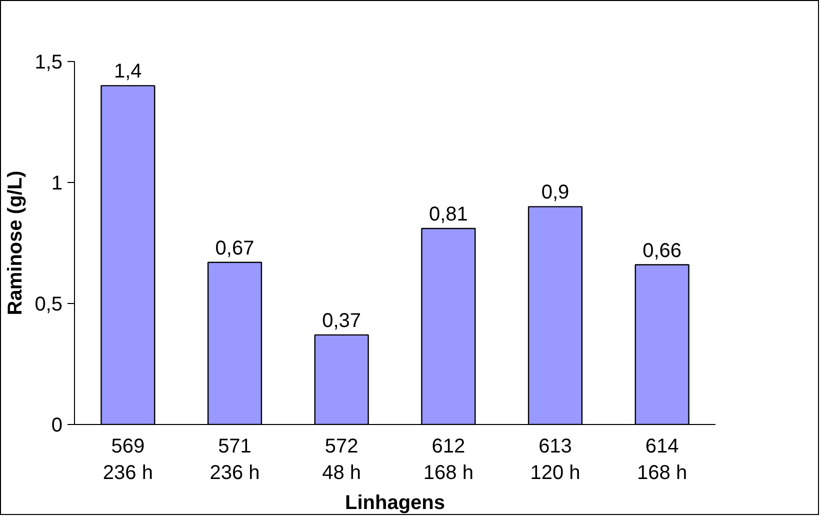 This screenshot has height=517, width=821. What do you see at coordinates (56, 425) in the screenshot?
I see `y-tick-label: 0` at bounding box center [56, 425].